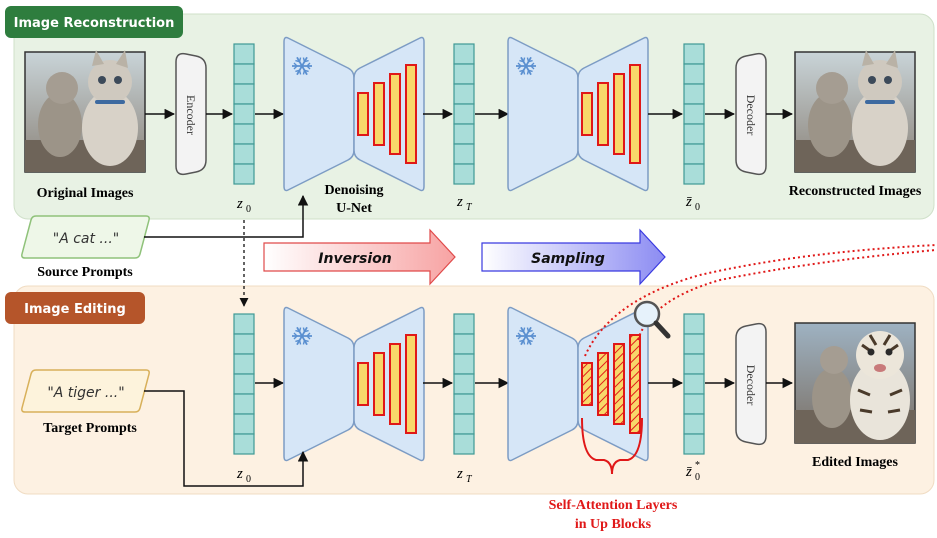 Image resolution: width=937 pixels, height=538 pixels. What do you see at coordinates (751, 385) in the screenshot?
I see `decoder-label-bottom: Decoder` at bounding box center [751, 385].